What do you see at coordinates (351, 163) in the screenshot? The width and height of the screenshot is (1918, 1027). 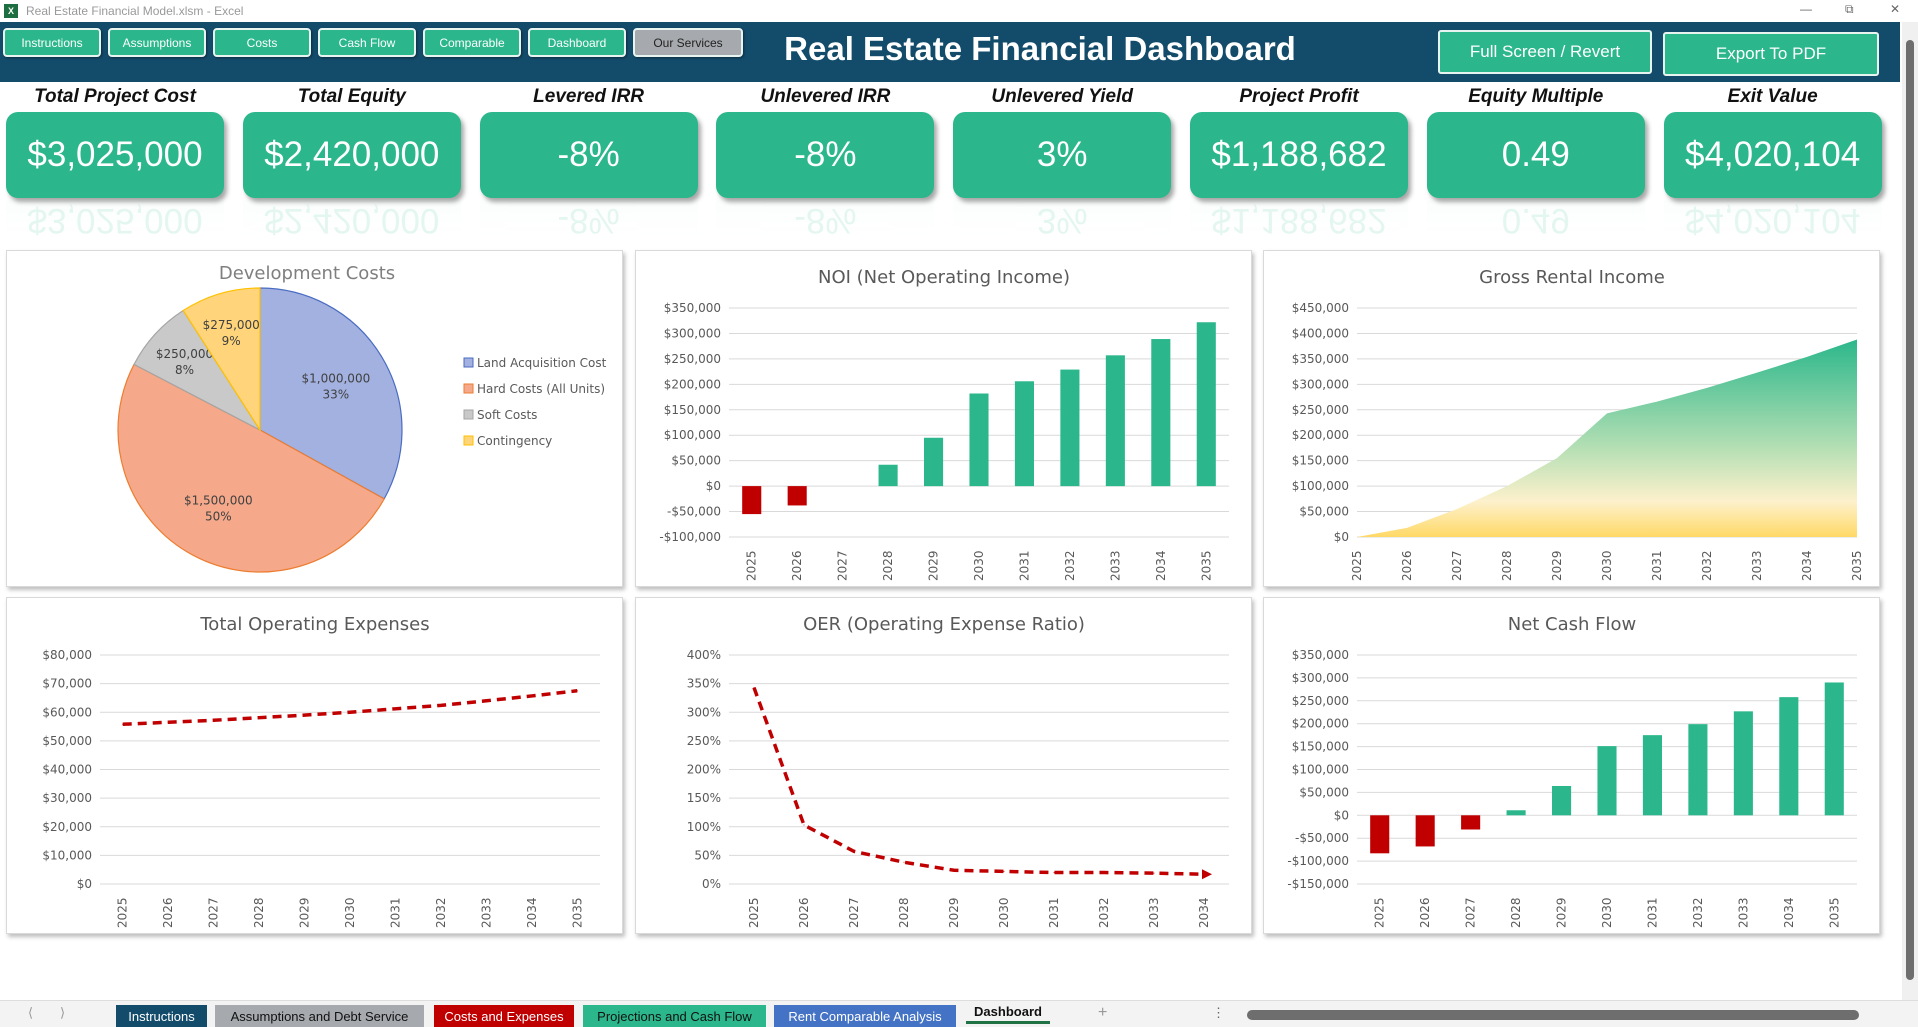 I see `kpi-total-equity: Total Equity $2,420,000 $2,420,000` at bounding box center [351, 163].